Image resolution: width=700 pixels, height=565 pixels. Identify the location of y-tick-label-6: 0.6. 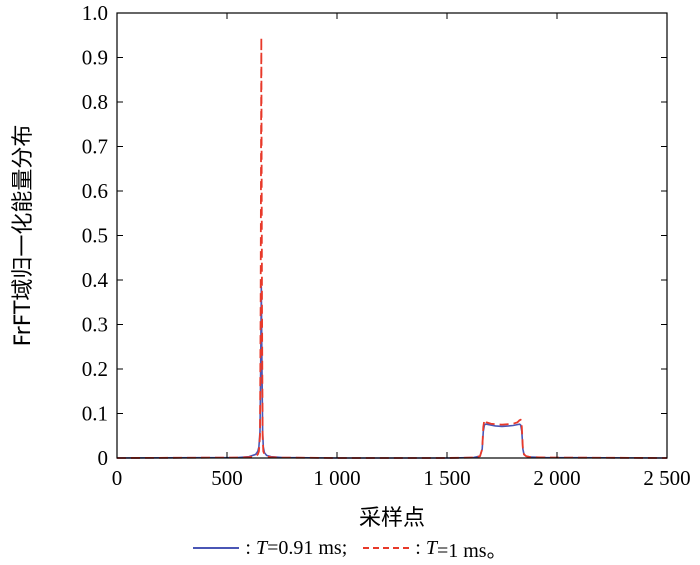
(95, 191).